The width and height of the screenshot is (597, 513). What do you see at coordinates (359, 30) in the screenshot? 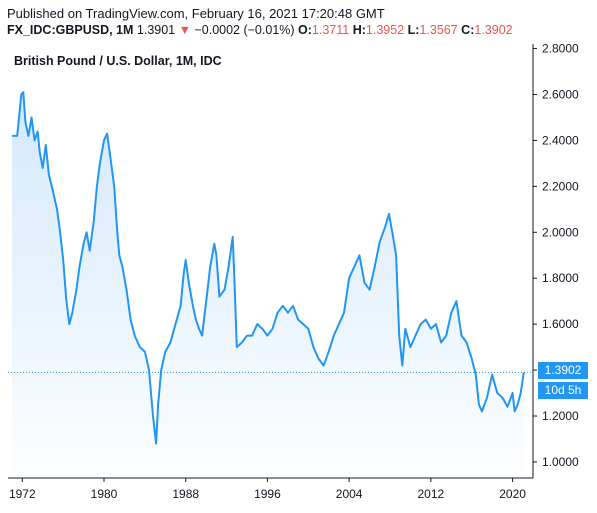
I see `high-label: H:` at bounding box center [359, 30].